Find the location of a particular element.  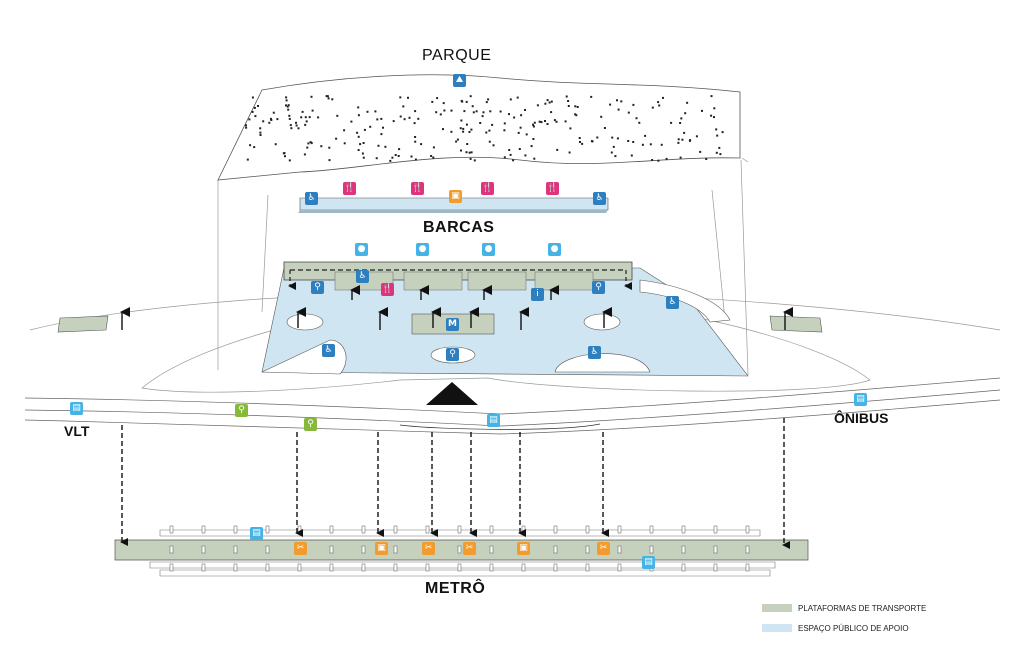

bike-icon: ⚲ is located at coordinates (310, 424).